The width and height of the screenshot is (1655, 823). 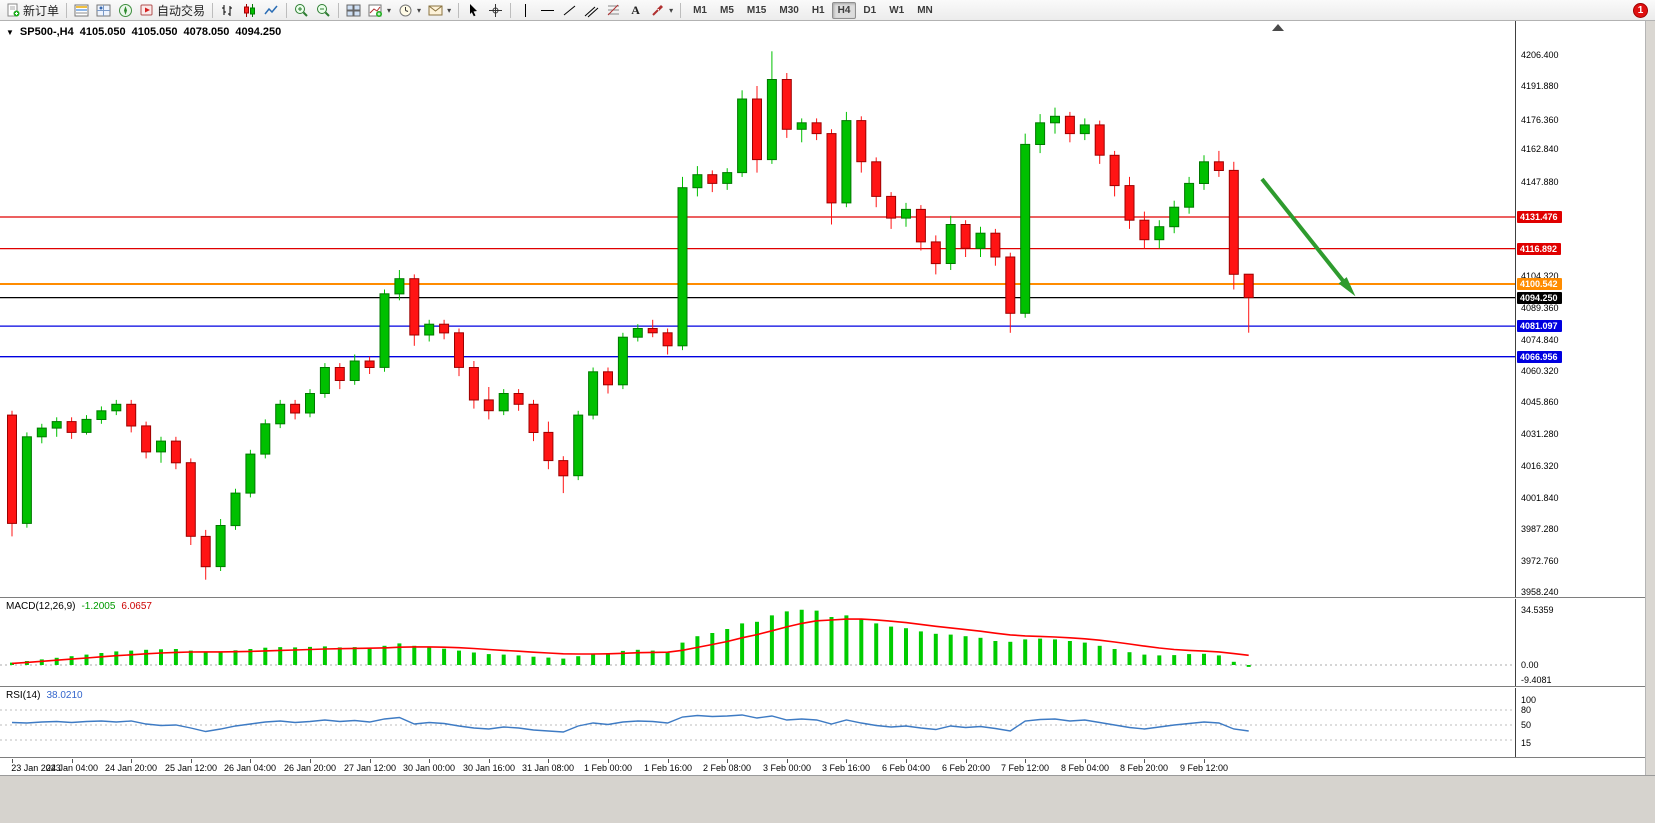 I want to click on one-click-trading-toggle: ▼, so click(x=10, y=32).